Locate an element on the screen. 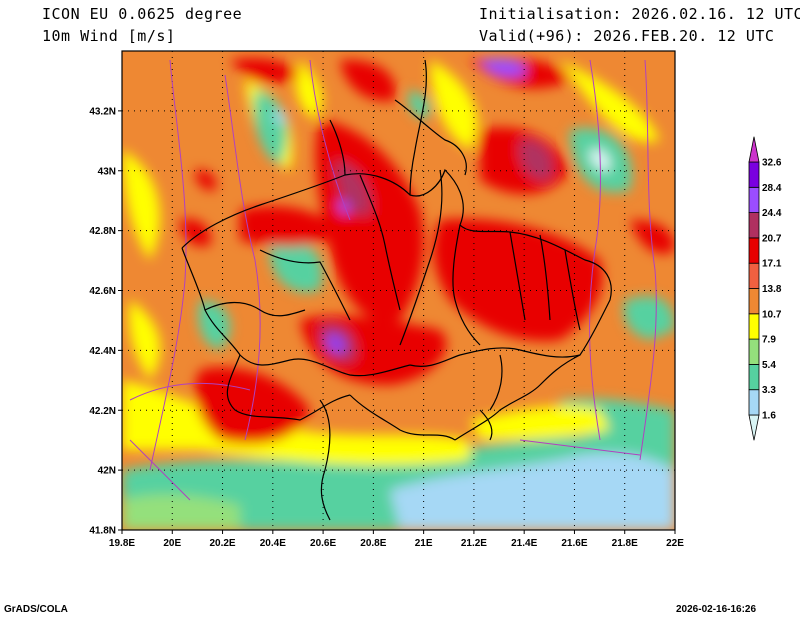  x-tick-label: 20E is located at coordinates (172, 543).